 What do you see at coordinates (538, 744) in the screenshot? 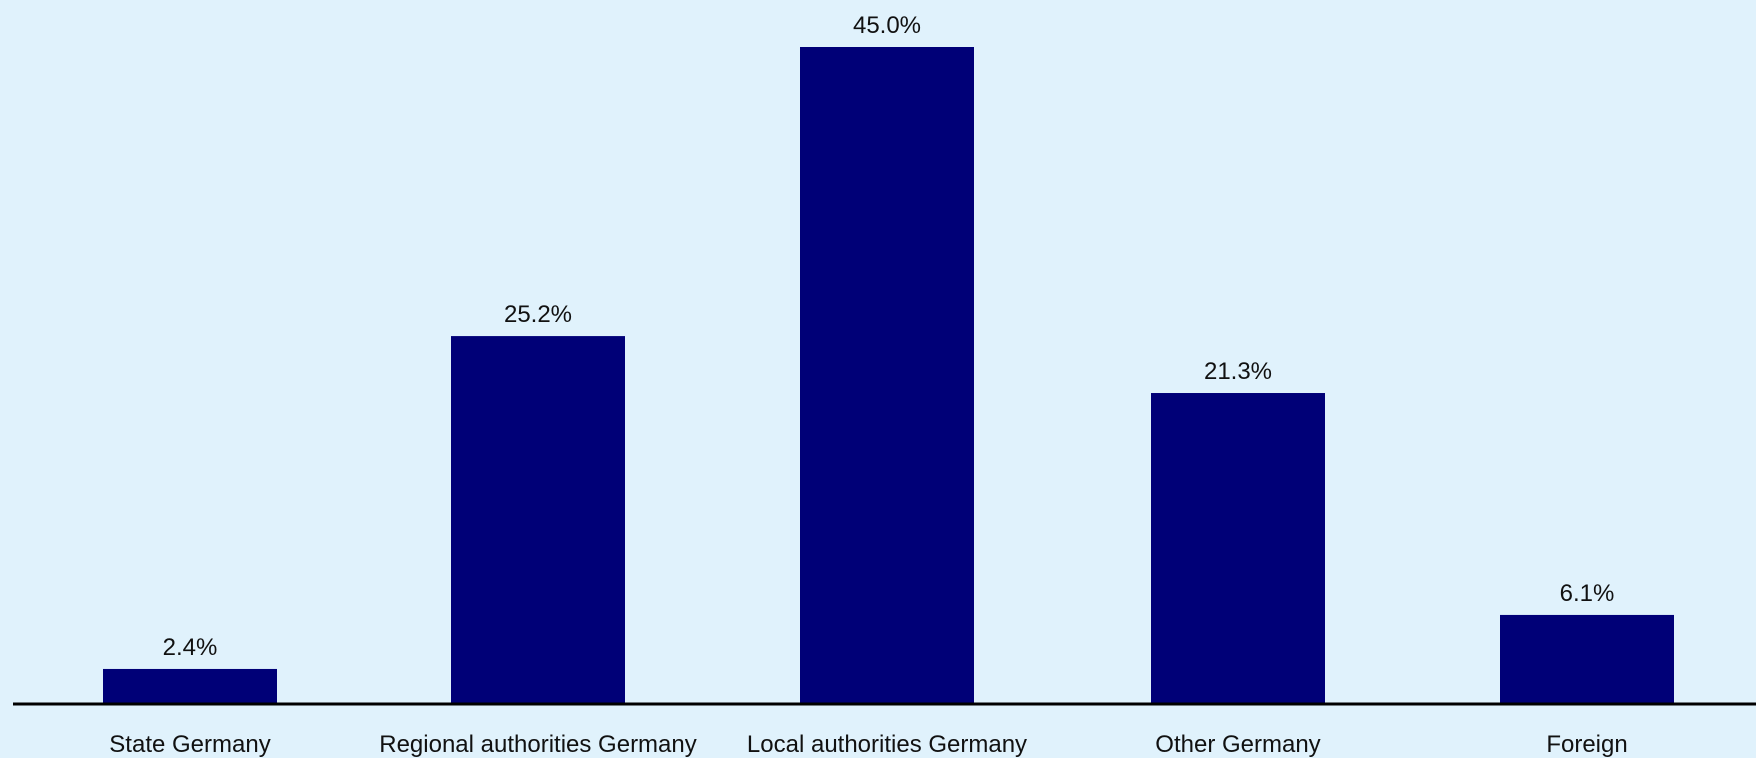
I see `category-label-1: Regional authorities Germany` at bounding box center [538, 744].